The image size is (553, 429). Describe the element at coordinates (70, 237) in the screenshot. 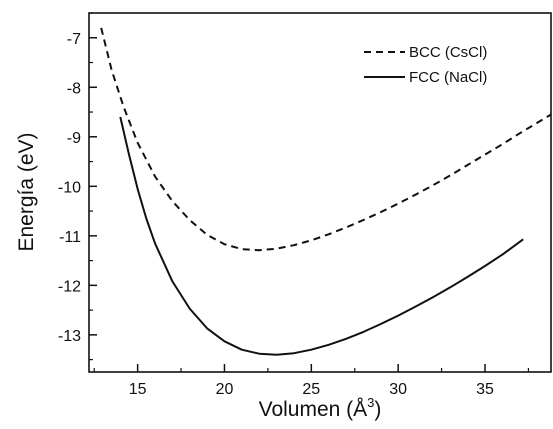

I see `y-tick-label: -11` at that location.